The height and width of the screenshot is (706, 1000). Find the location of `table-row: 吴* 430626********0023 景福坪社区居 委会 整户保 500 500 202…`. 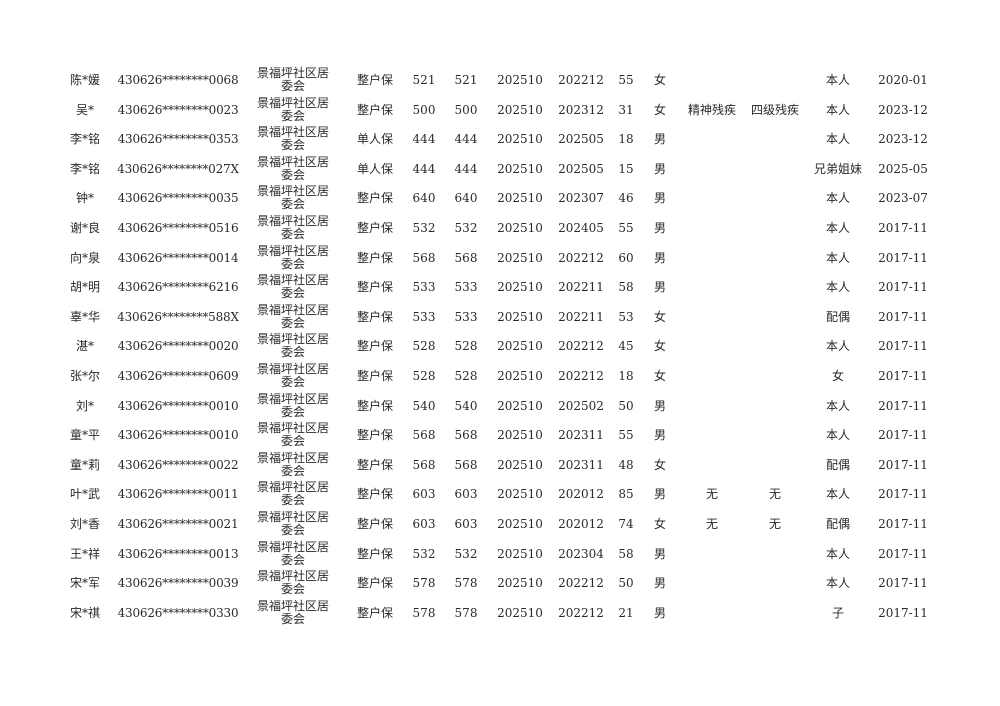

table-row: 吴* 430626********0023 景福坪社区居 委会 整户保 500 500 202… is located at coordinates (500, 110).